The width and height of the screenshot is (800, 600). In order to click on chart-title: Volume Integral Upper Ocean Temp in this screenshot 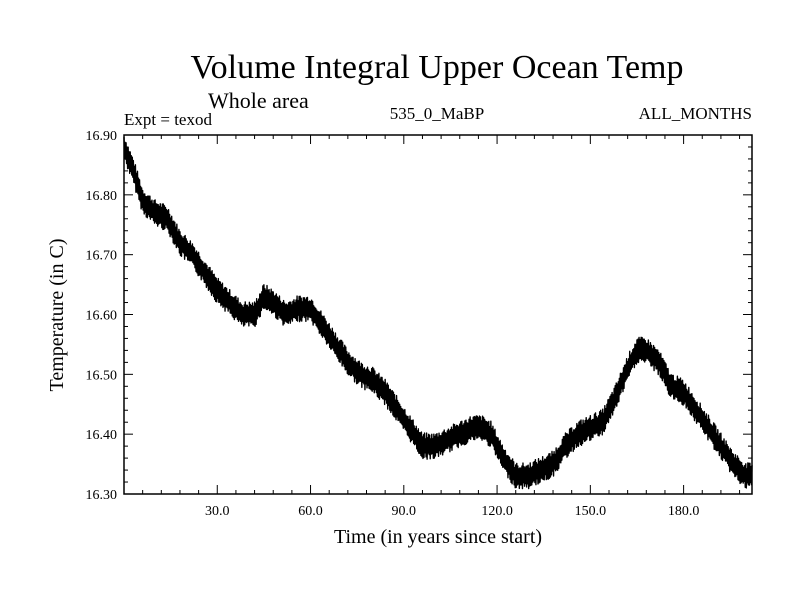, I will do `click(437, 67)`.